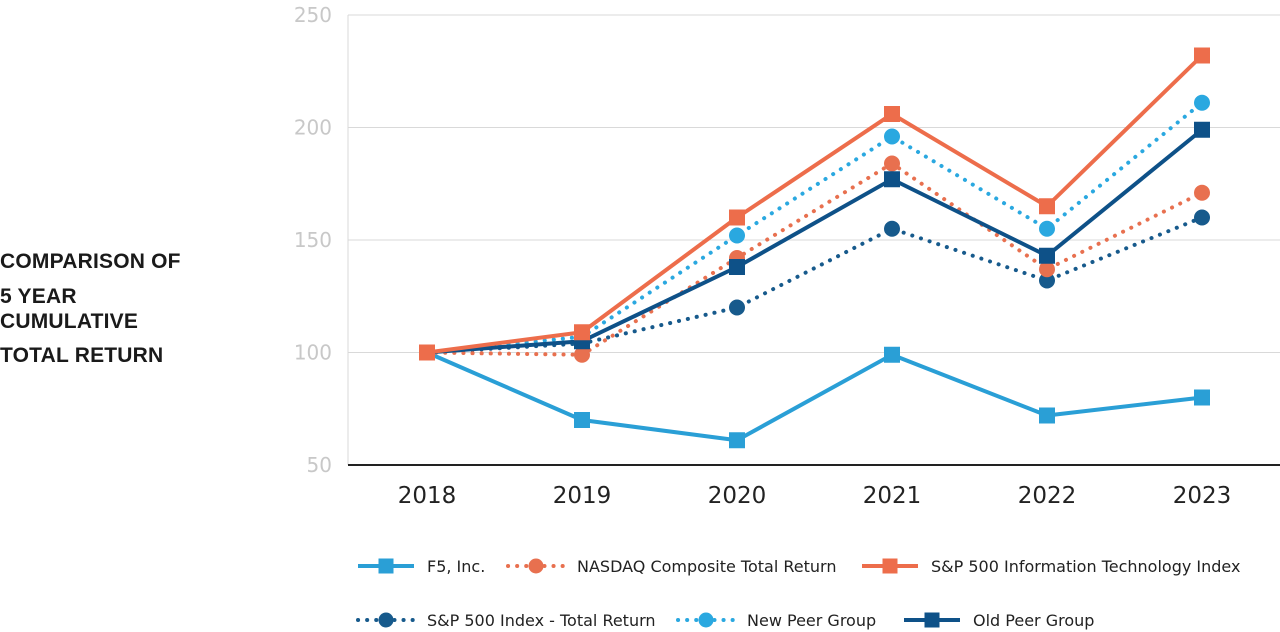  I want to click on x-tick-label: 2023, so click(1202, 496).